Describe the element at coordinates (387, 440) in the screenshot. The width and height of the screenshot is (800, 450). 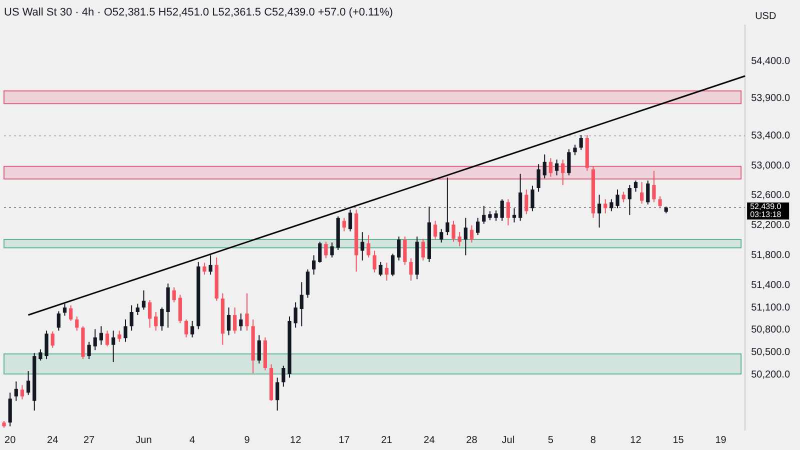
I see `x-tick-label: 21` at that location.